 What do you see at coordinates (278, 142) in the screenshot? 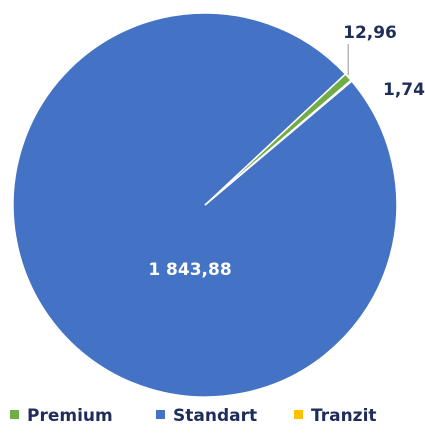
I see `pie-slice` at bounding box center [278, 142].